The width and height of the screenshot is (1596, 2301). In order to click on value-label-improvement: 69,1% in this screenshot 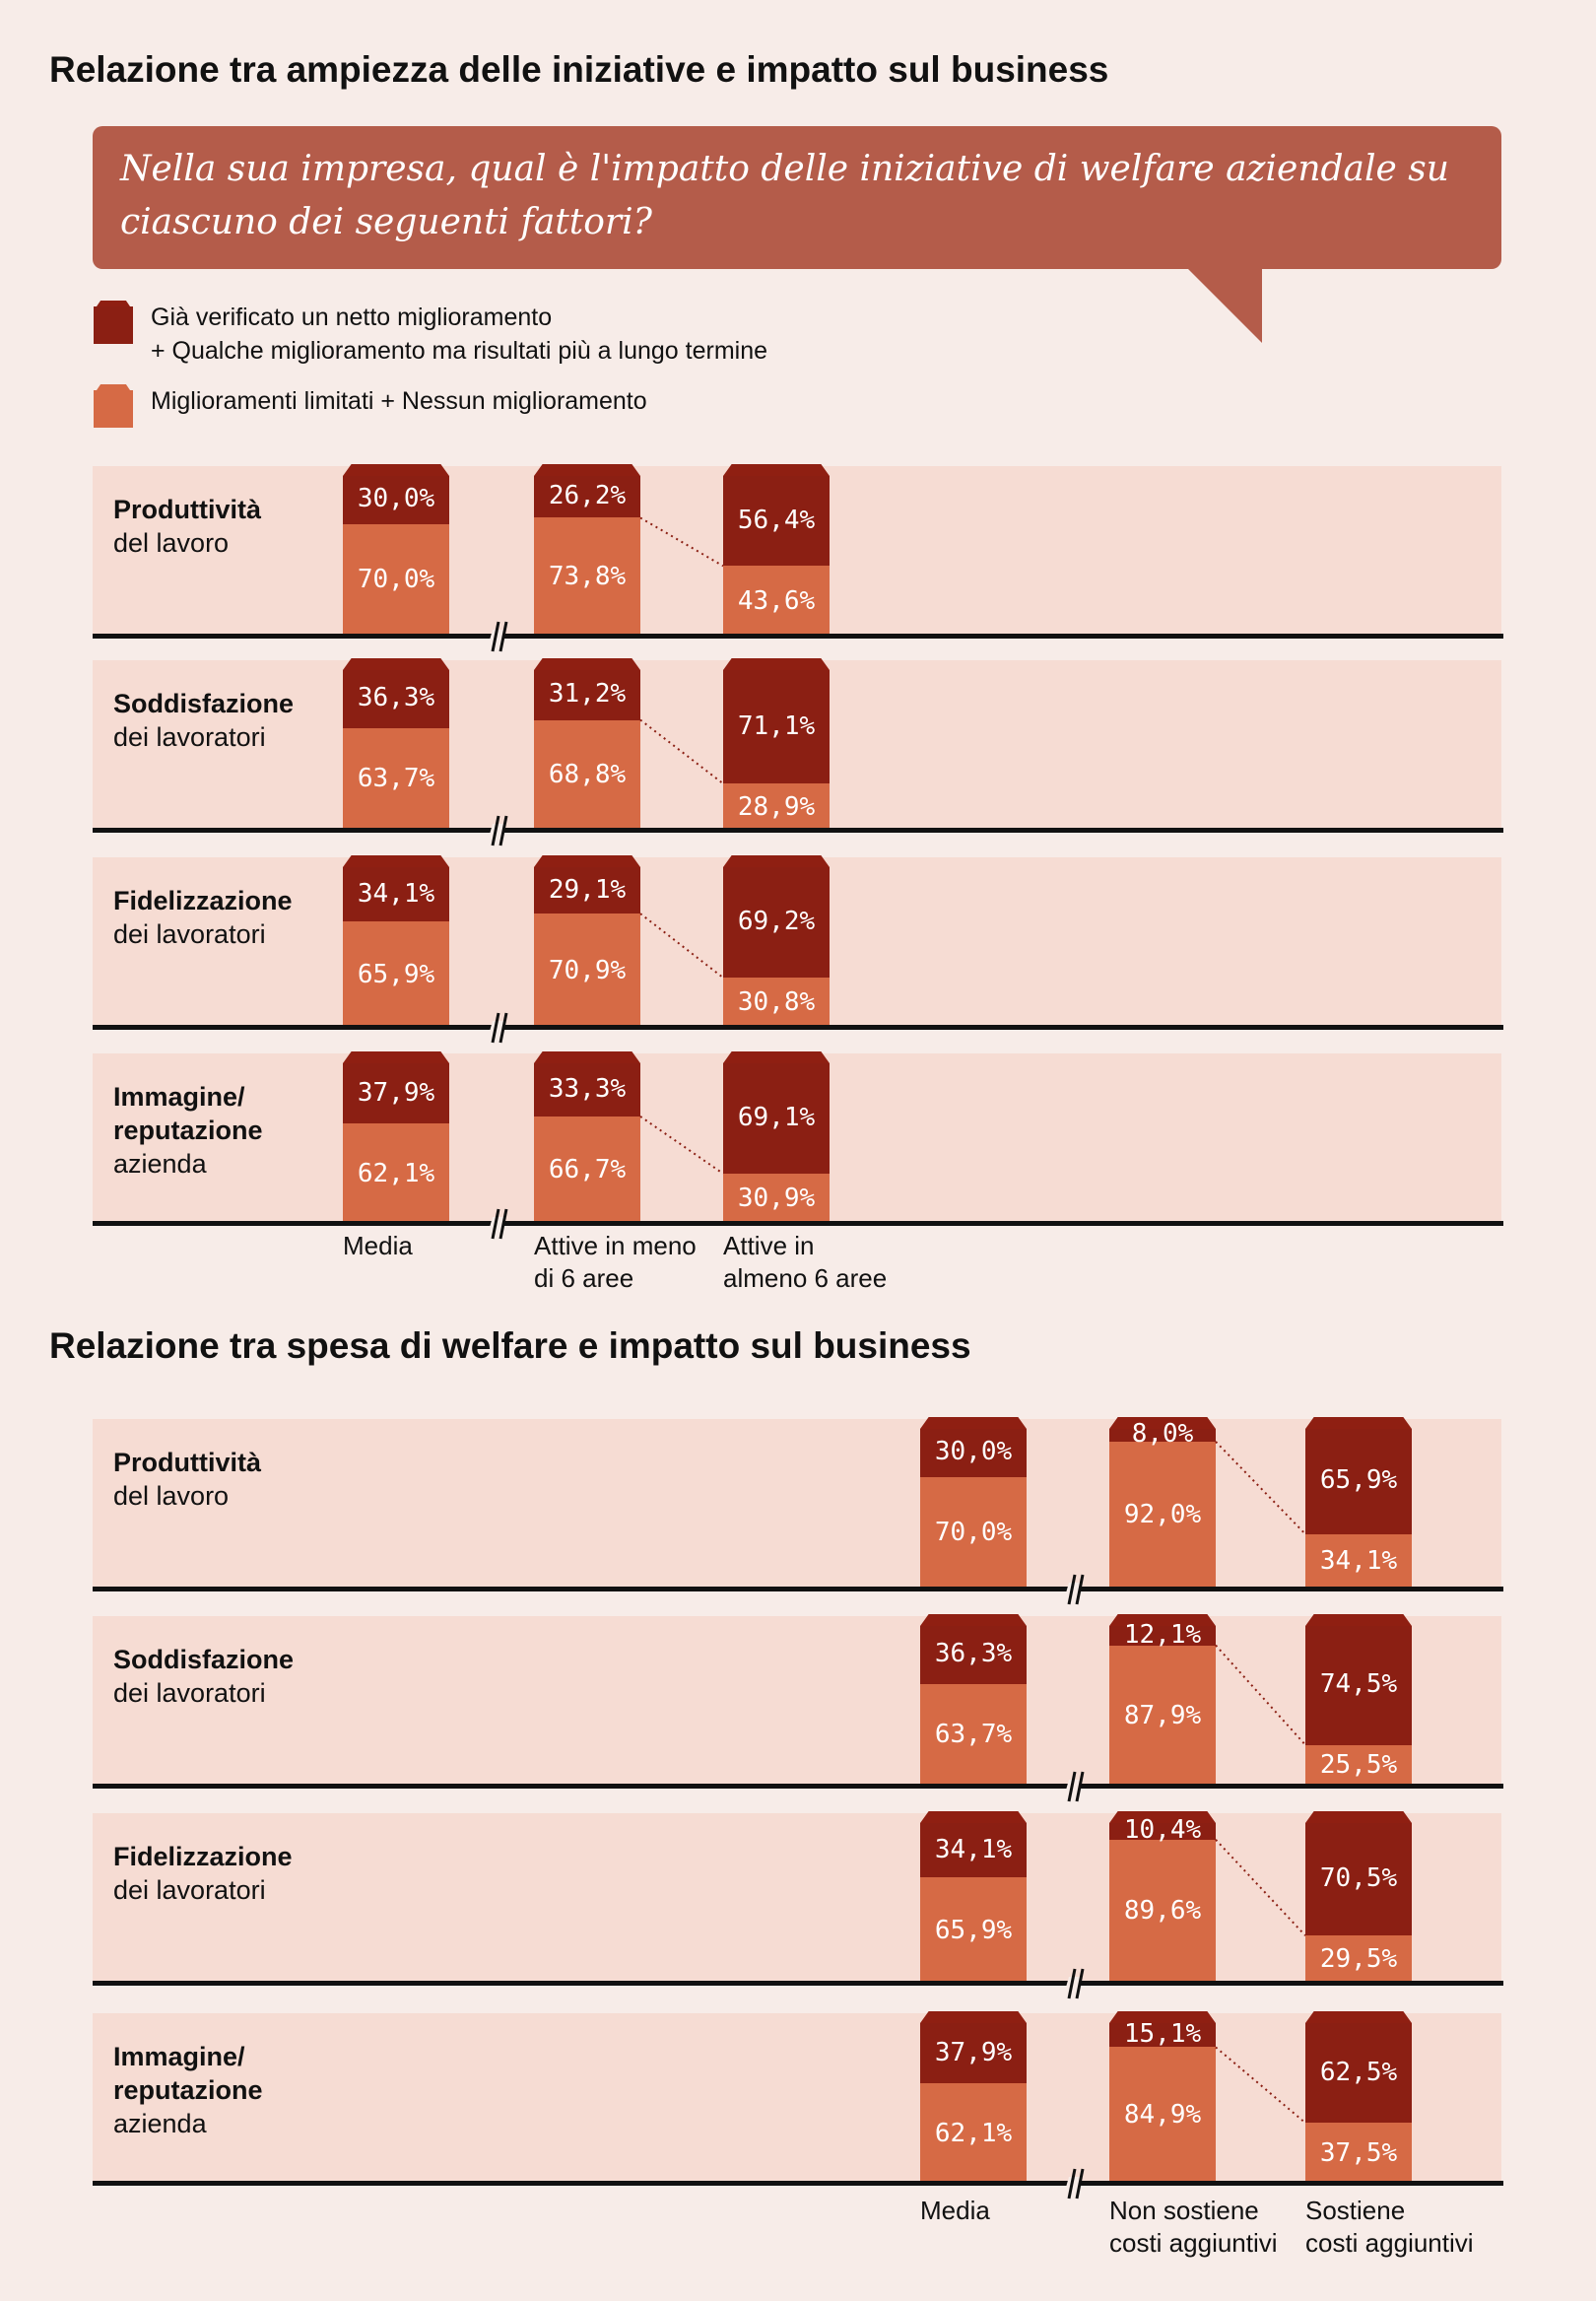, I will do `click(776, 1117)`.